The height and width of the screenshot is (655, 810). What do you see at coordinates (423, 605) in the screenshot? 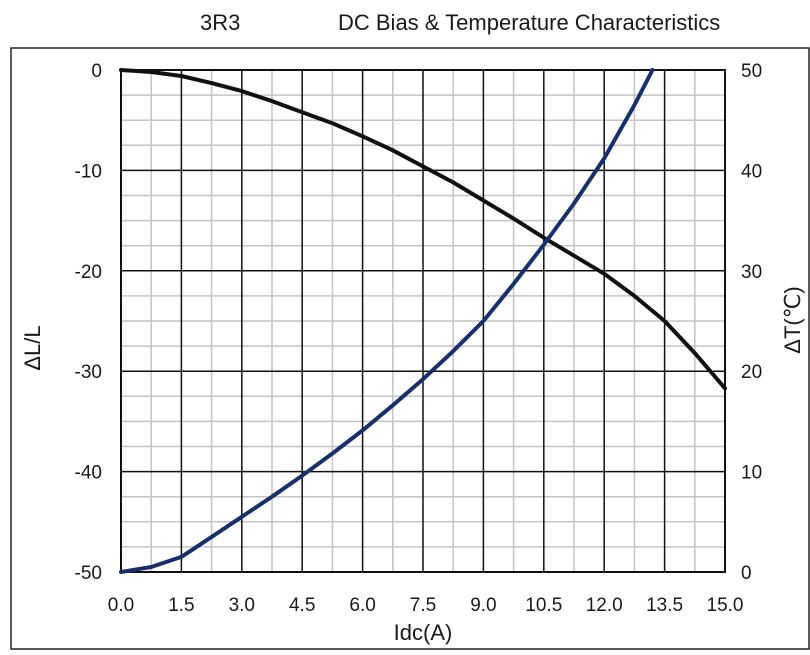
I see `x-tick-label: 7.5` at bounding box center [423, 605].